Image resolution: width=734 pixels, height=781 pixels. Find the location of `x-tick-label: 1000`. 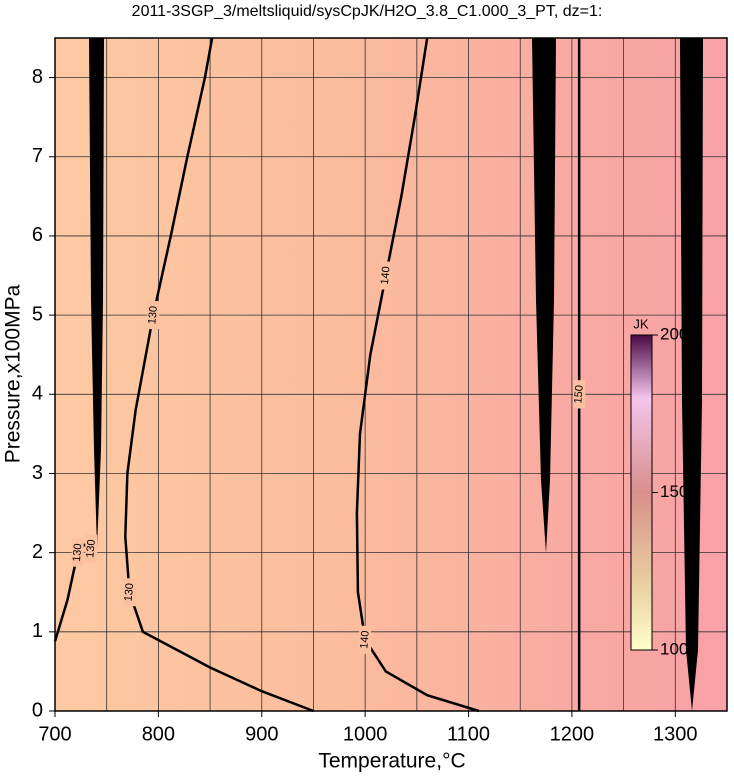

x-tick-label: 1000 is located at coordinates (365, 734).